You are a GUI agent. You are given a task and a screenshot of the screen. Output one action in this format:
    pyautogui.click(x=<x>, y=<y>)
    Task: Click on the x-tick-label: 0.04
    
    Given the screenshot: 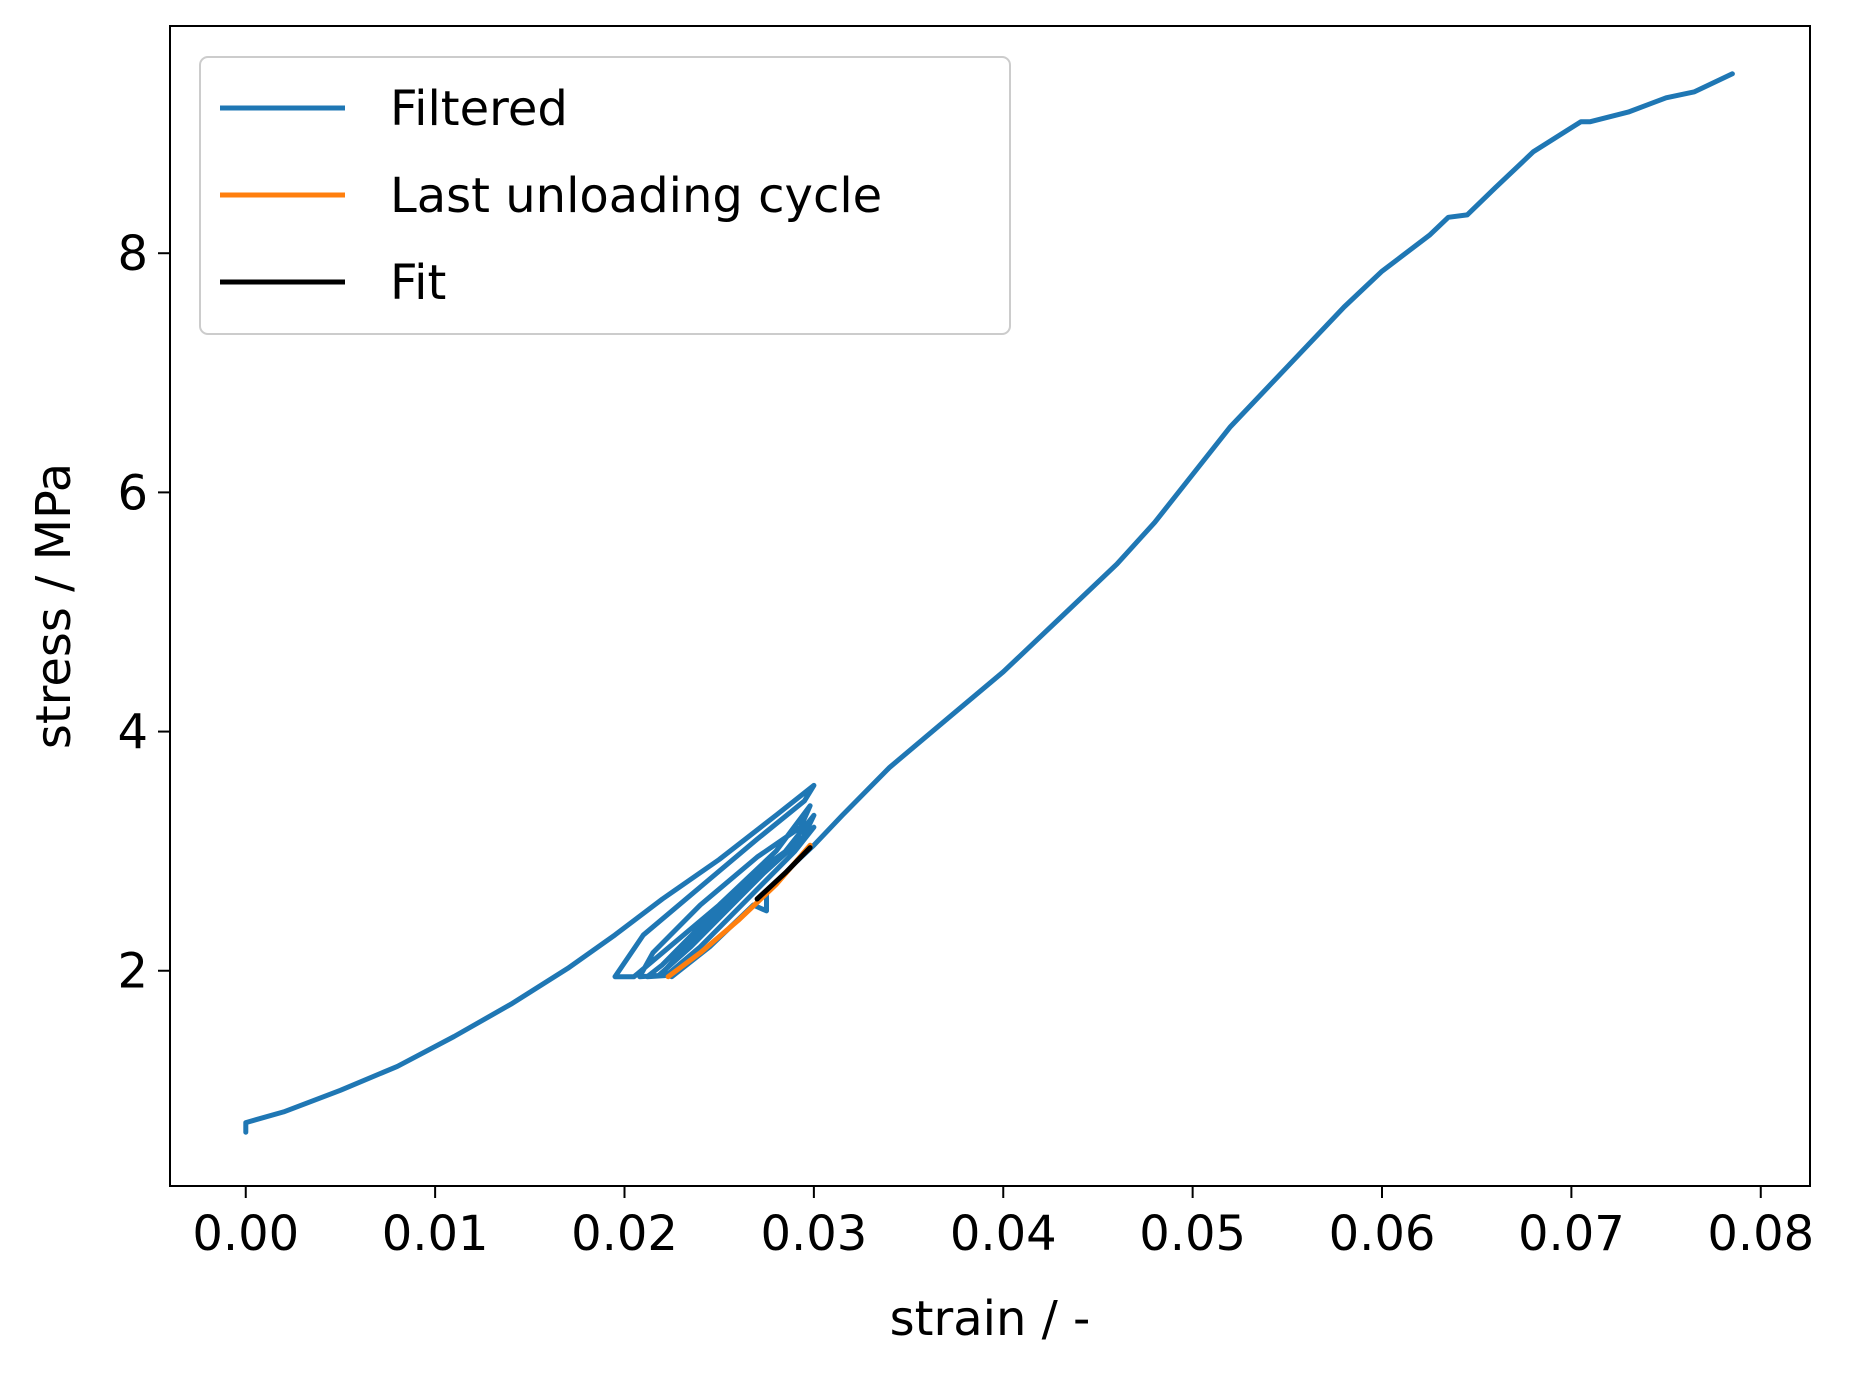 What is the action you would take?
    pyautogui.click(x=1003, y=1234)
    